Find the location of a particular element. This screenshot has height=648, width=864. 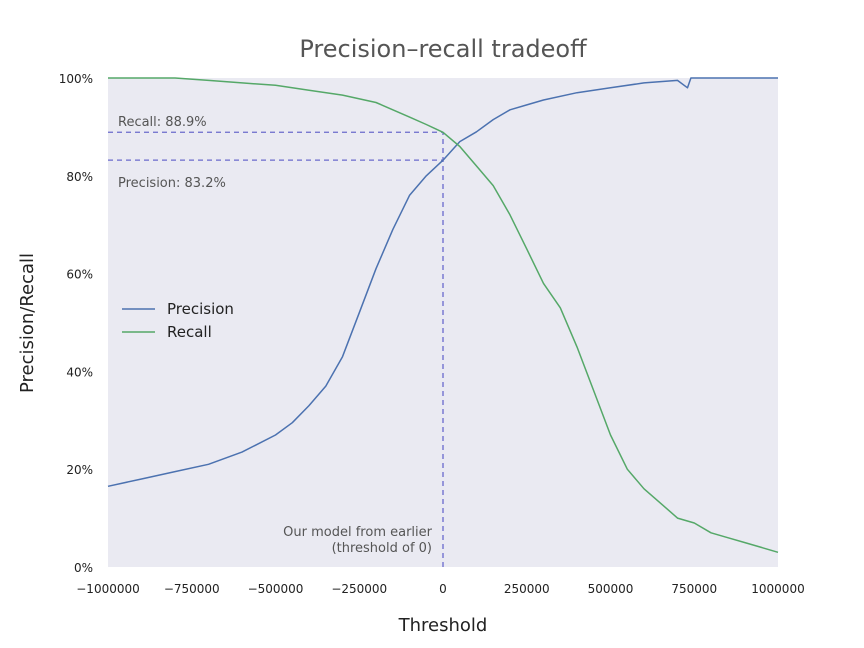

legend-label-precision: Precision is located at coordinates (200, 309).